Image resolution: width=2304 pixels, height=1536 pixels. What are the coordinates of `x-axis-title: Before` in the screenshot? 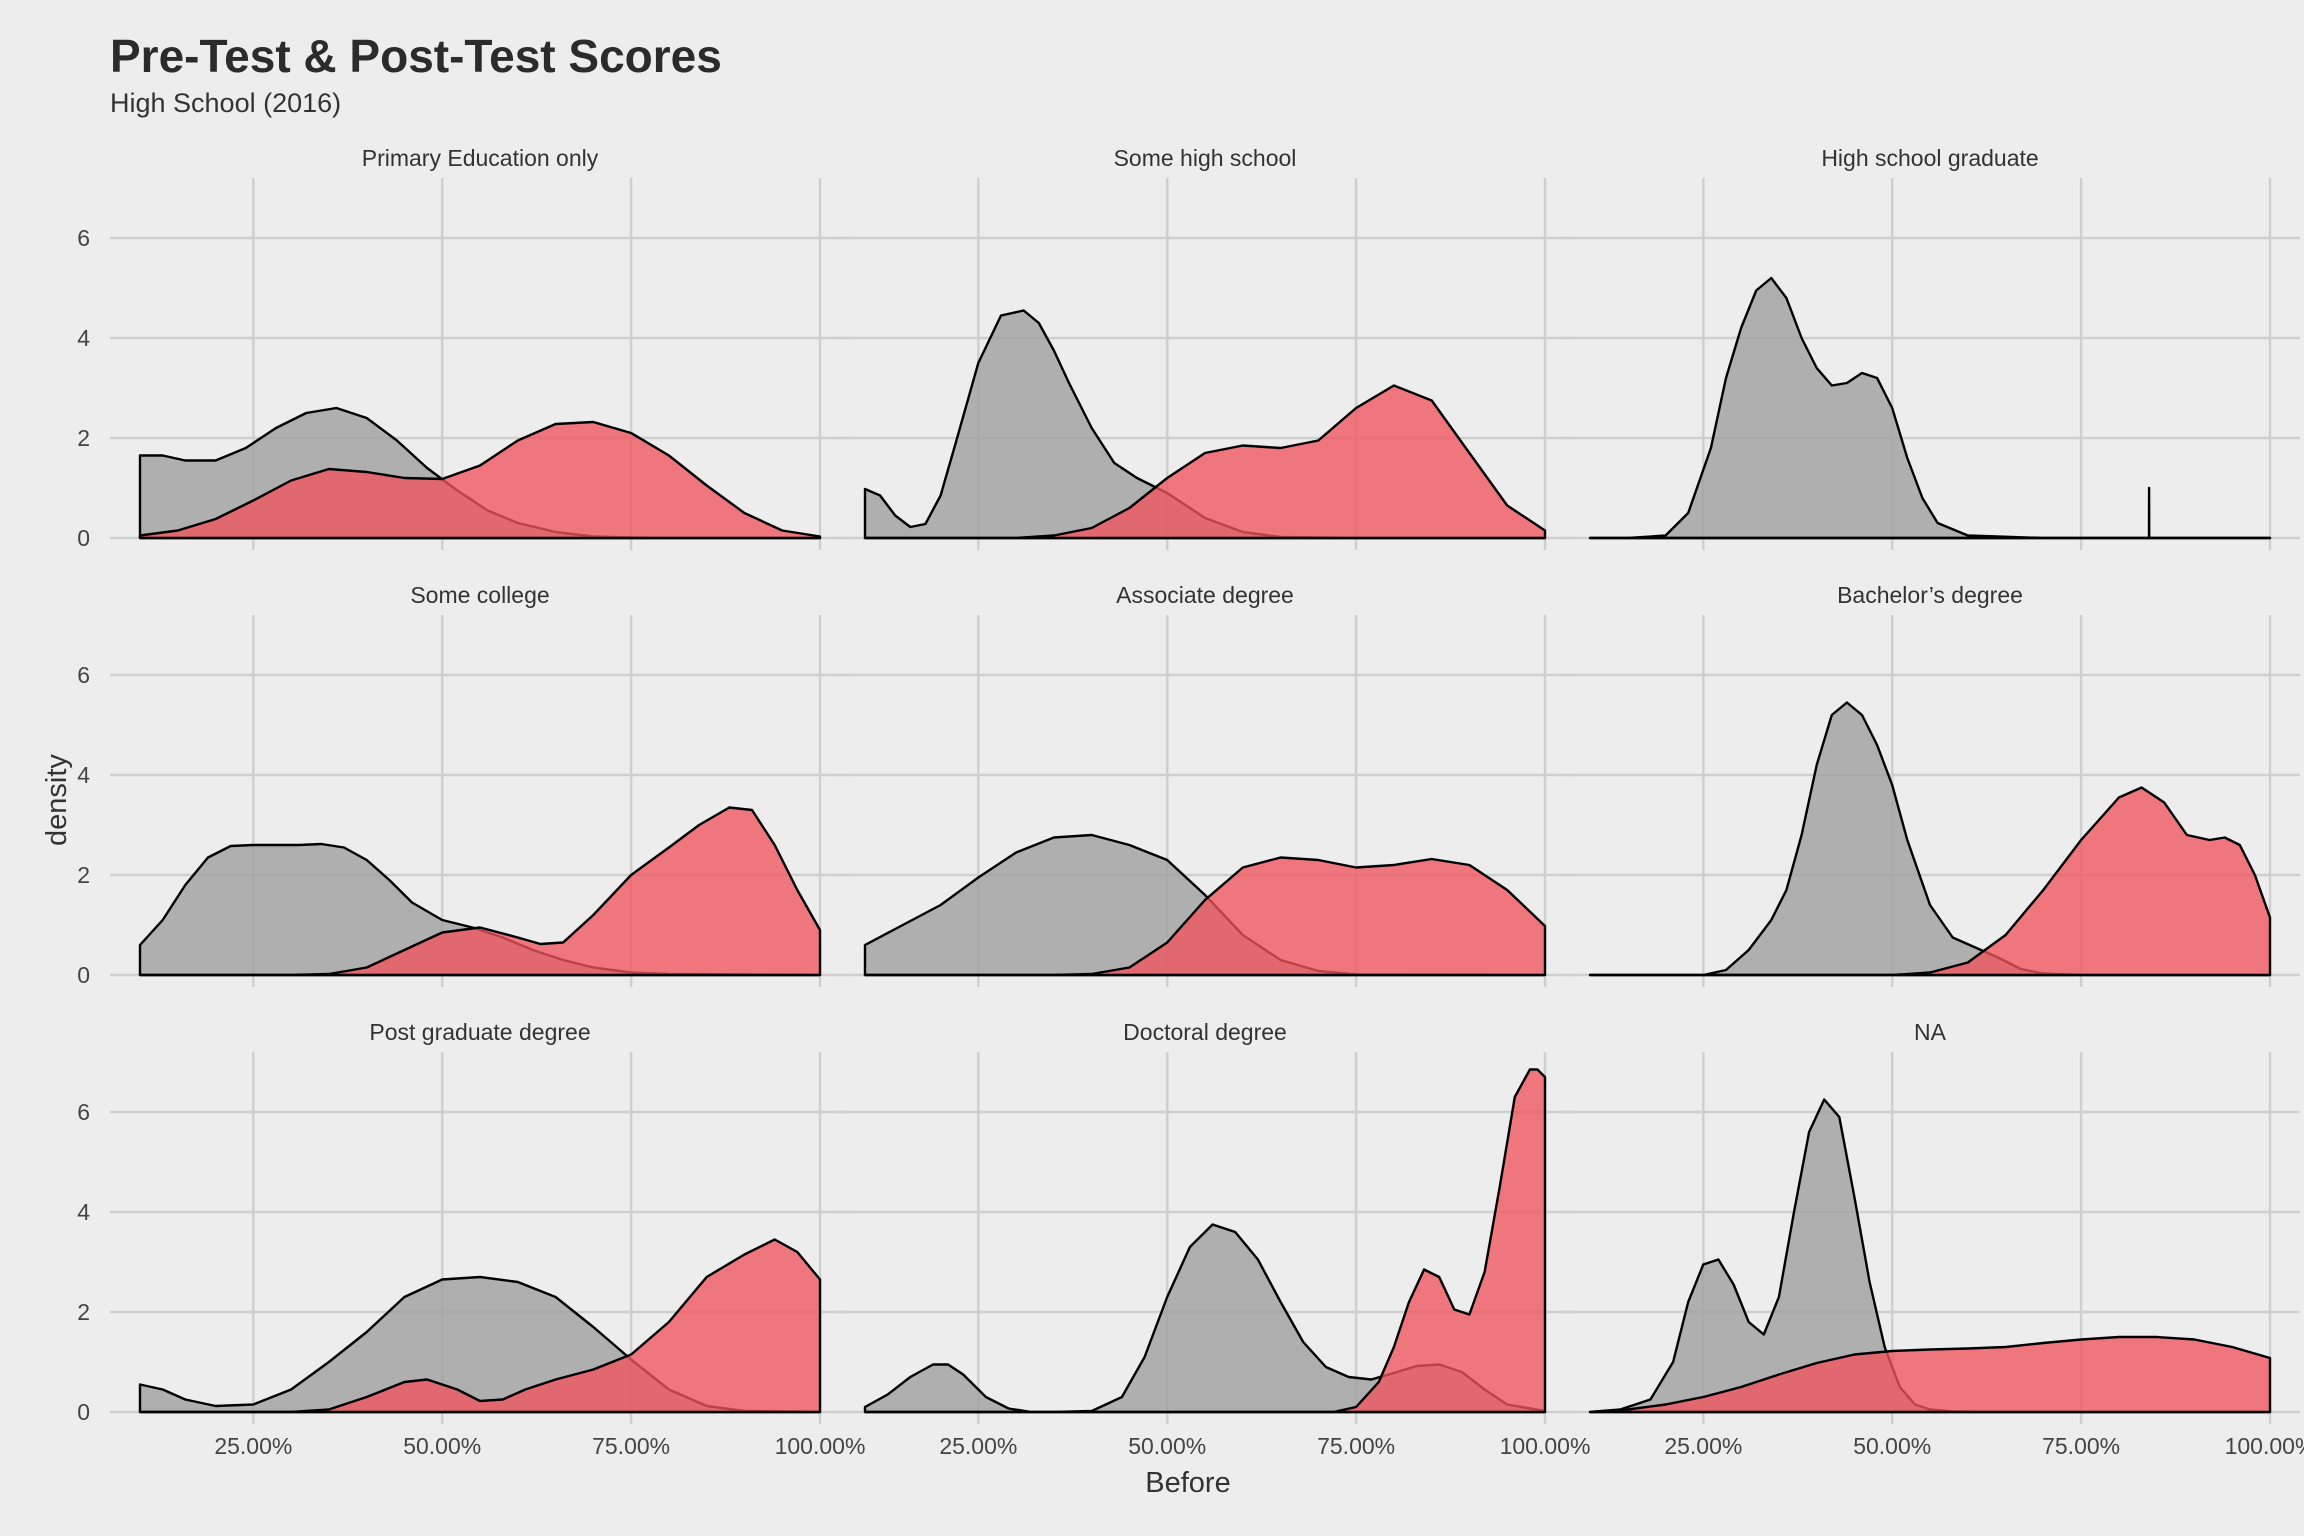 It's located at (1187, 1483).